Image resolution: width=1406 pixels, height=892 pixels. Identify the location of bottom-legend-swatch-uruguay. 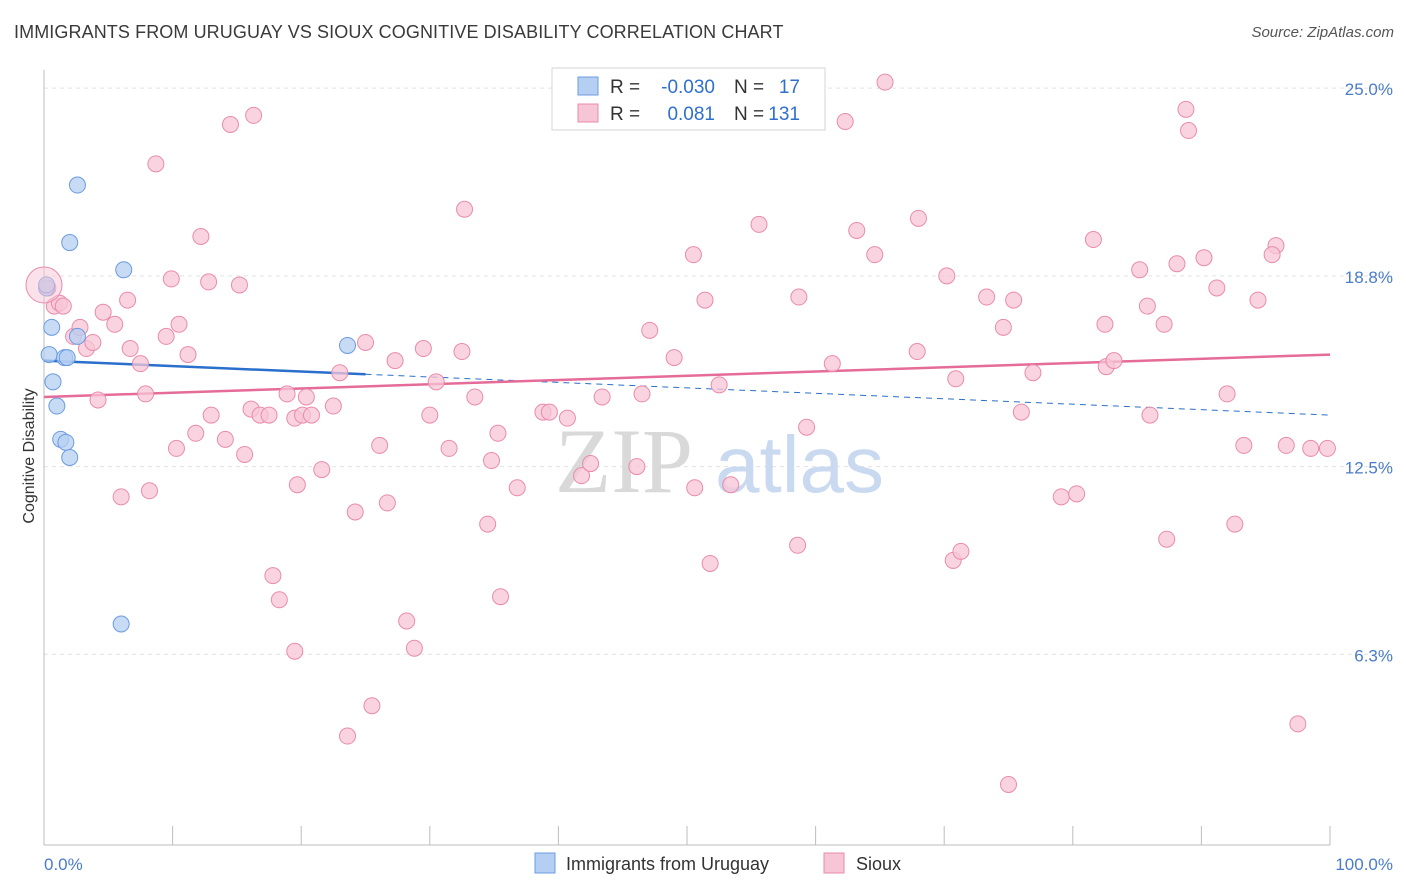
(545, 863).